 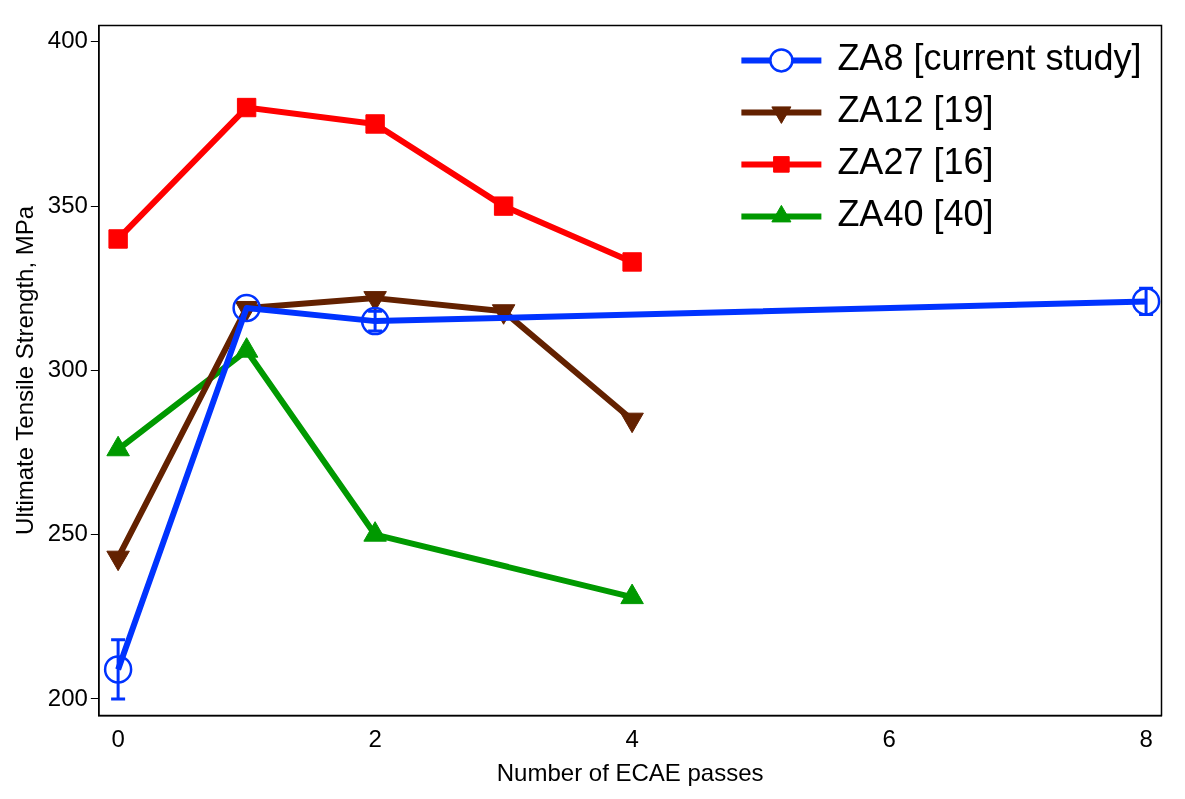 I want to click on x-tick-label: 0, so click(x=118, y=739).